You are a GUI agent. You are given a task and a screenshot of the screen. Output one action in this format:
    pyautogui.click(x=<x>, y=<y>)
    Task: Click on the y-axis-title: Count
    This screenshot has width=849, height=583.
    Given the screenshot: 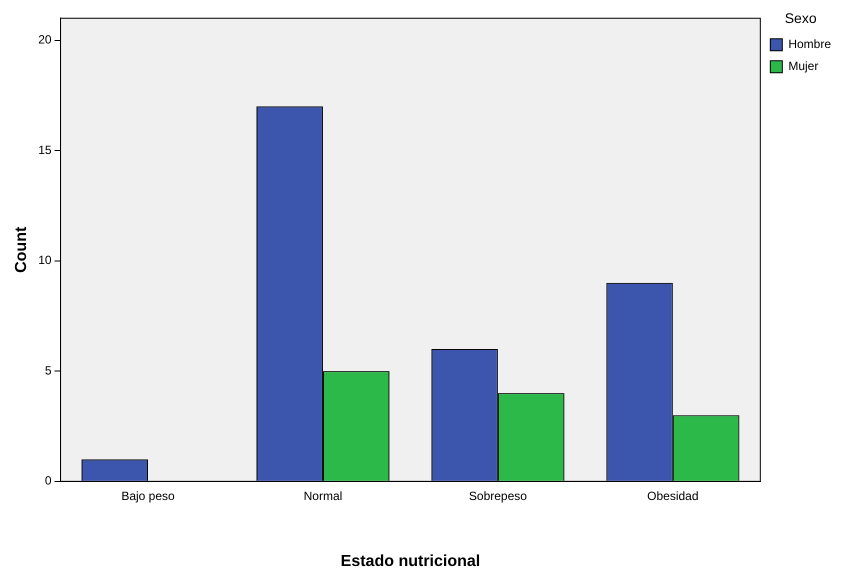 What is the action you would take?
    pyautogui.click(x=21, y=249)
    